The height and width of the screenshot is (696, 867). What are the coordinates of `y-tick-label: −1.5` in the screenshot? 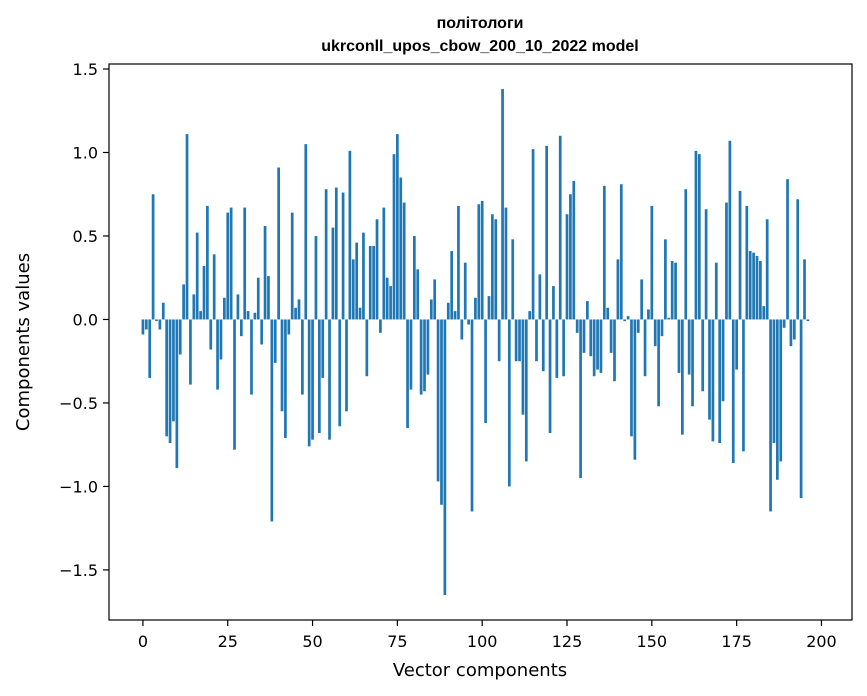 It's located at (78, 570).